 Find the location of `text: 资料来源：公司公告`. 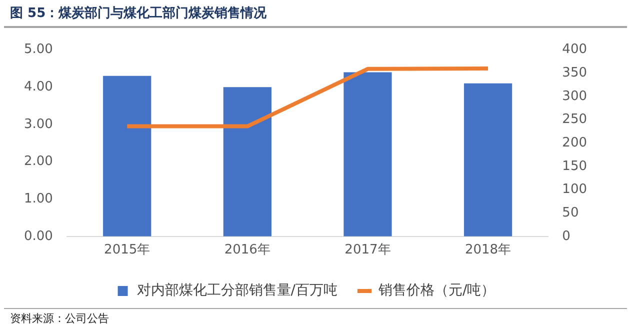

text: 资料来源：公司公告 is located at coordinates (315, 317).